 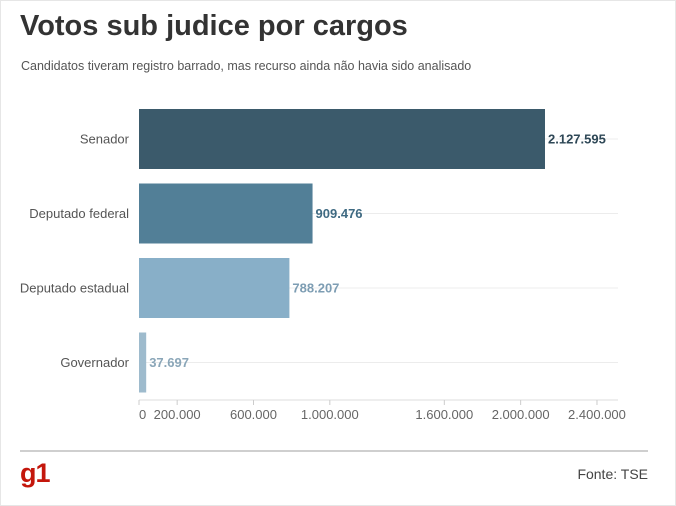 What do you see at coordinates (79, 213) in the screenshot?
I see `category-label: Deputado federal` at bounding box center [79, 213].